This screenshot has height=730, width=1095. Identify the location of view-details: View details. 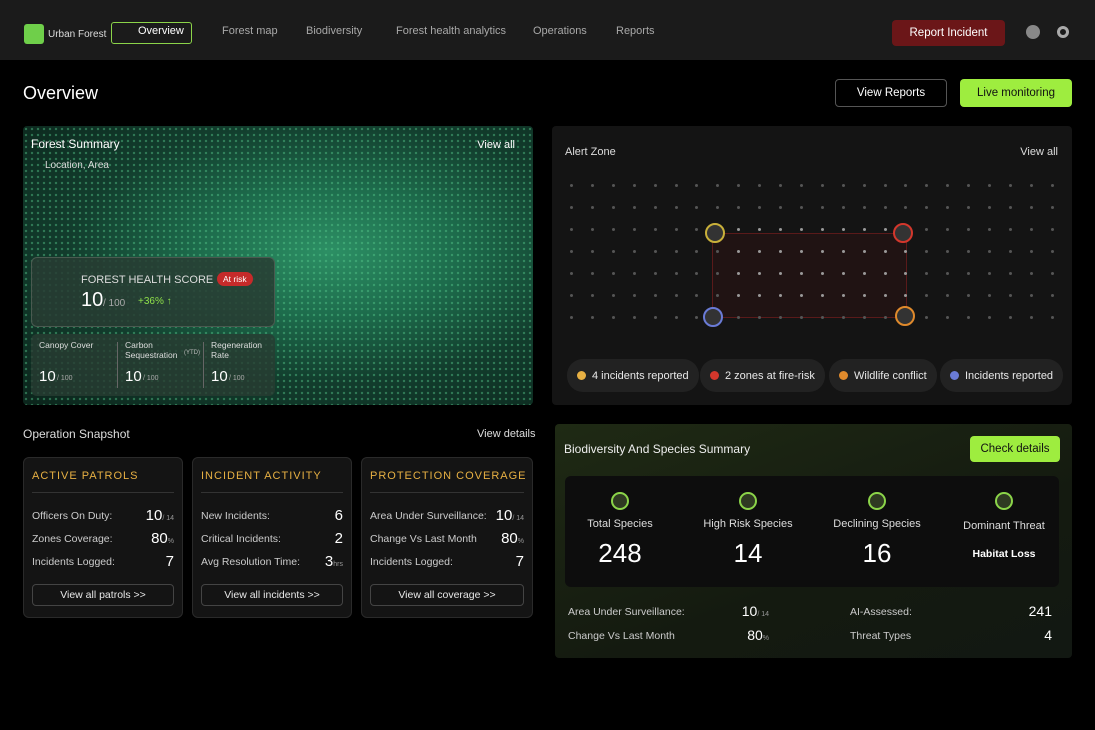
(506, 434).